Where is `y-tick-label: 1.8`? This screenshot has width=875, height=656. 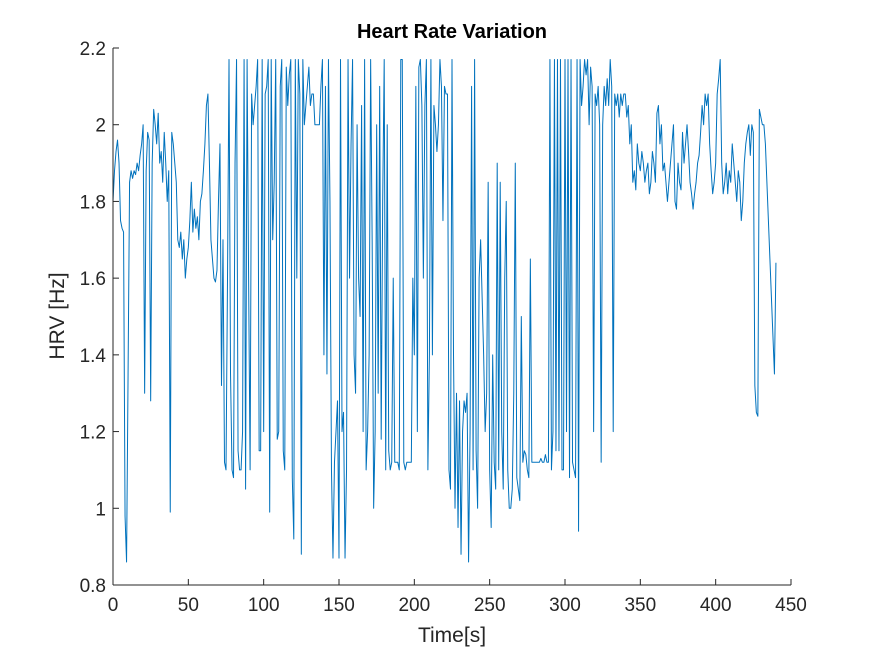
y-tick-label: 1.8 is located at coordinates (93, 202).